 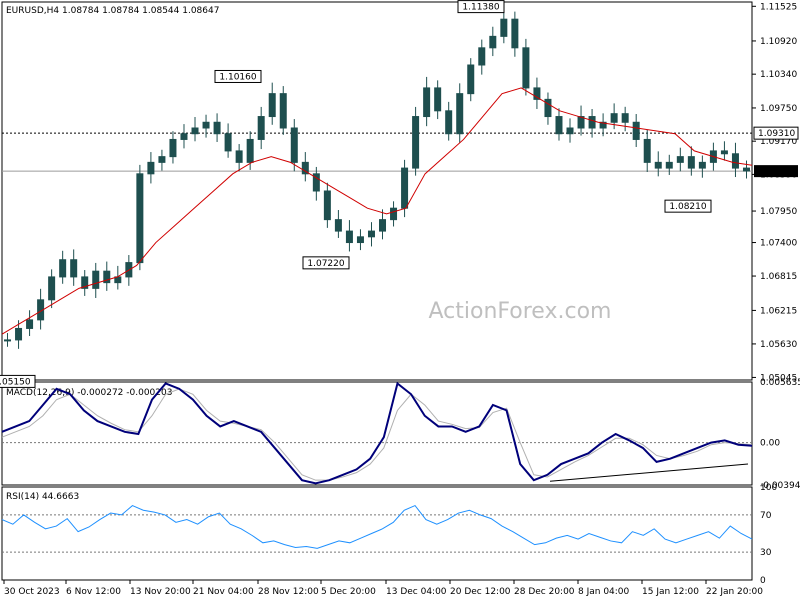 I want to click on ohlc-values: 1.08784 1.08784 1.08544 1.08647, so click(x=140, y=11).